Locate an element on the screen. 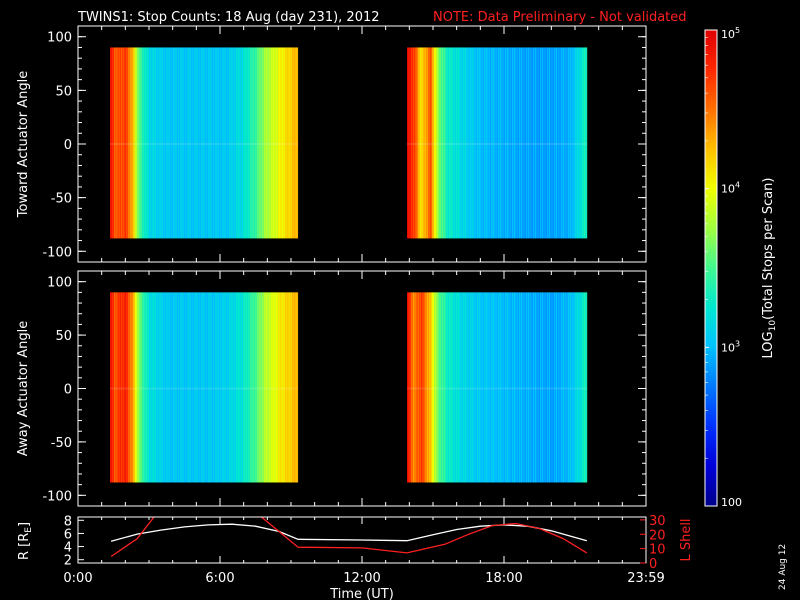 This screenshot has width=800, height=600. y-tick-label: 4 is located at coordinates (68, 548).